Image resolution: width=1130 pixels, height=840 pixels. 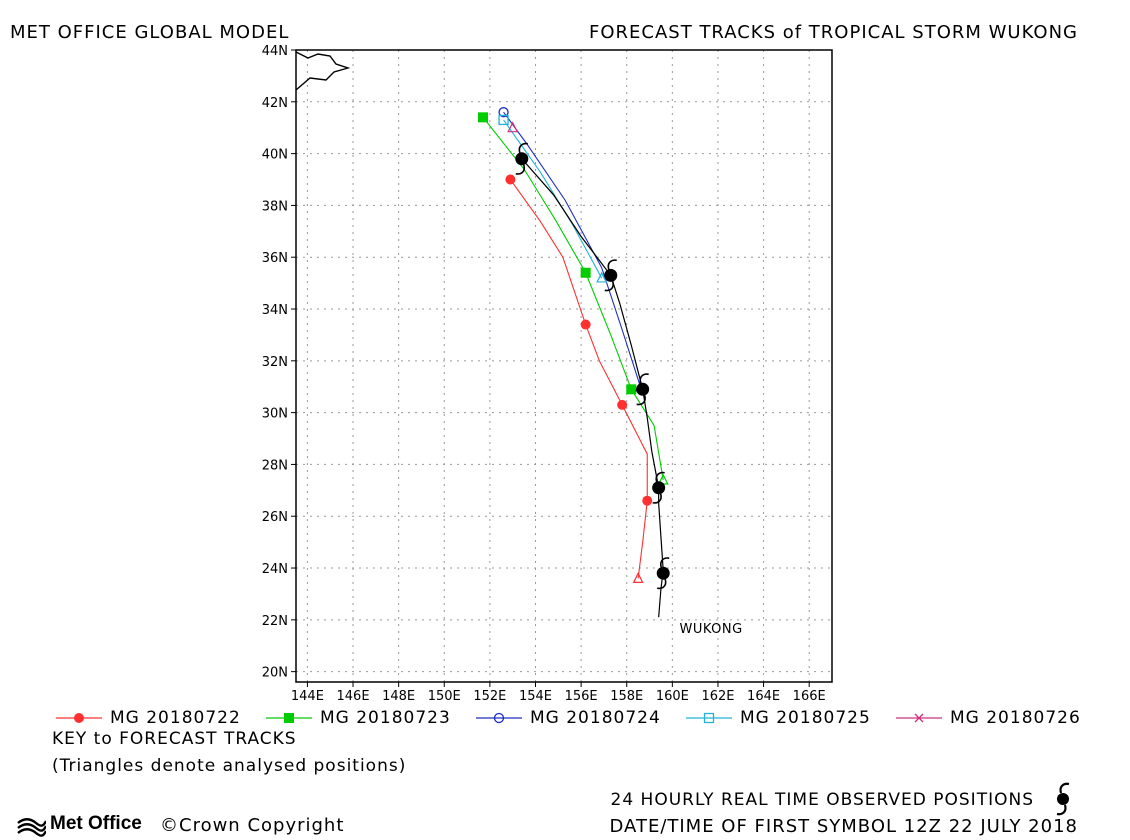 What do you see at coordinates (385, 718) in the screenshot?
I see `legend-label: MG 20180723` at bounding box center [385, 718].